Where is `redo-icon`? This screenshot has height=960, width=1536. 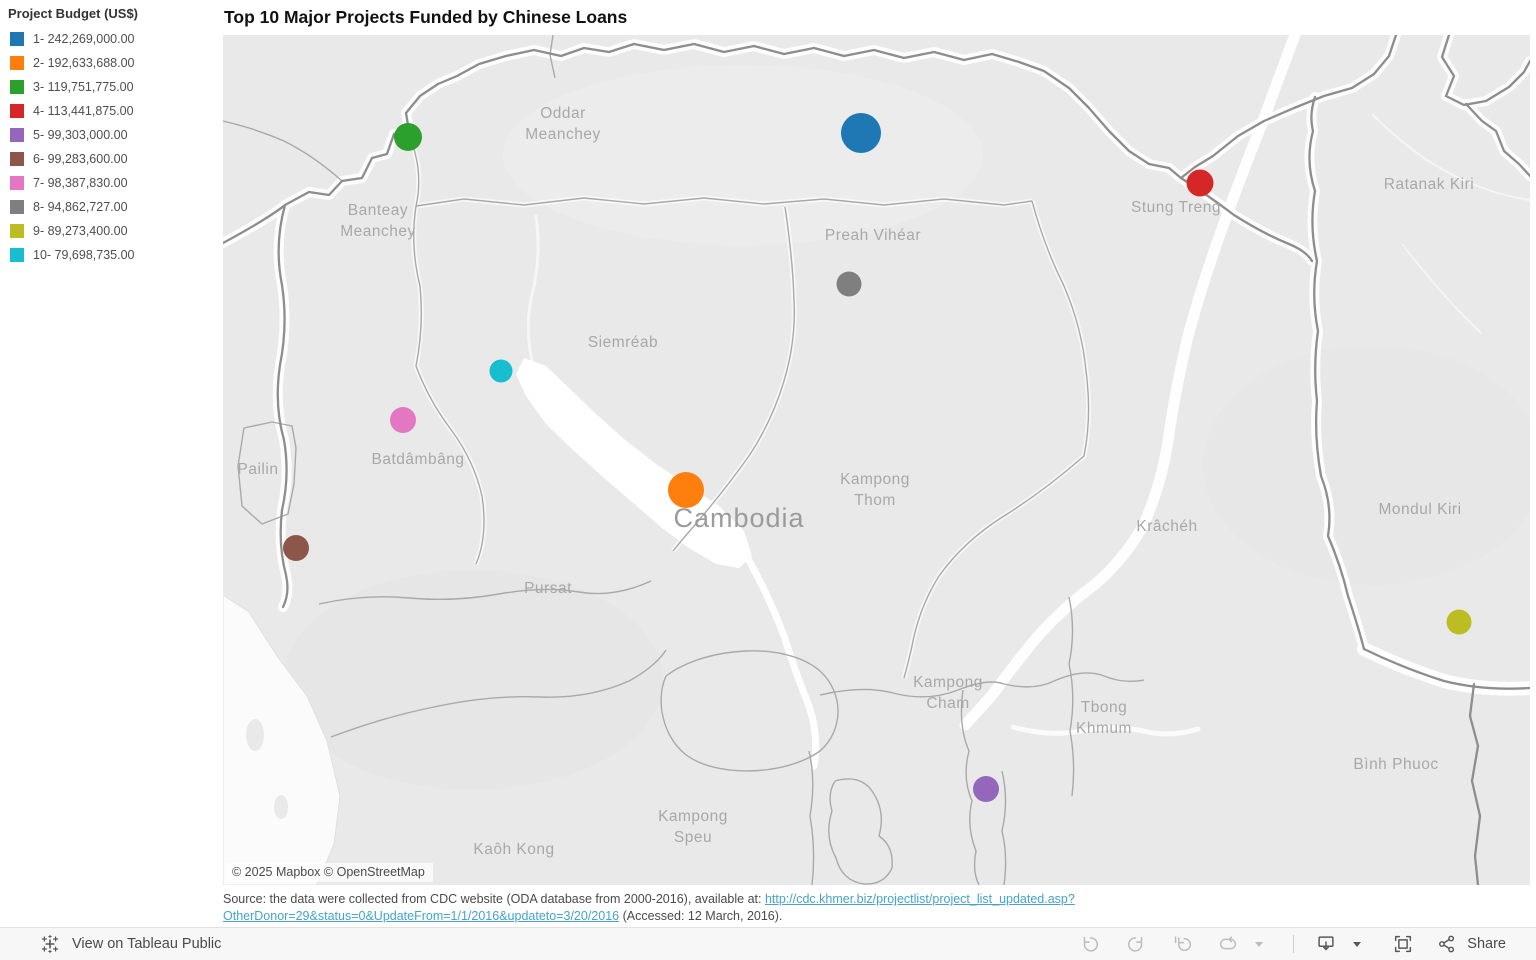
redo-icon is located at coordinates (1136, 944).